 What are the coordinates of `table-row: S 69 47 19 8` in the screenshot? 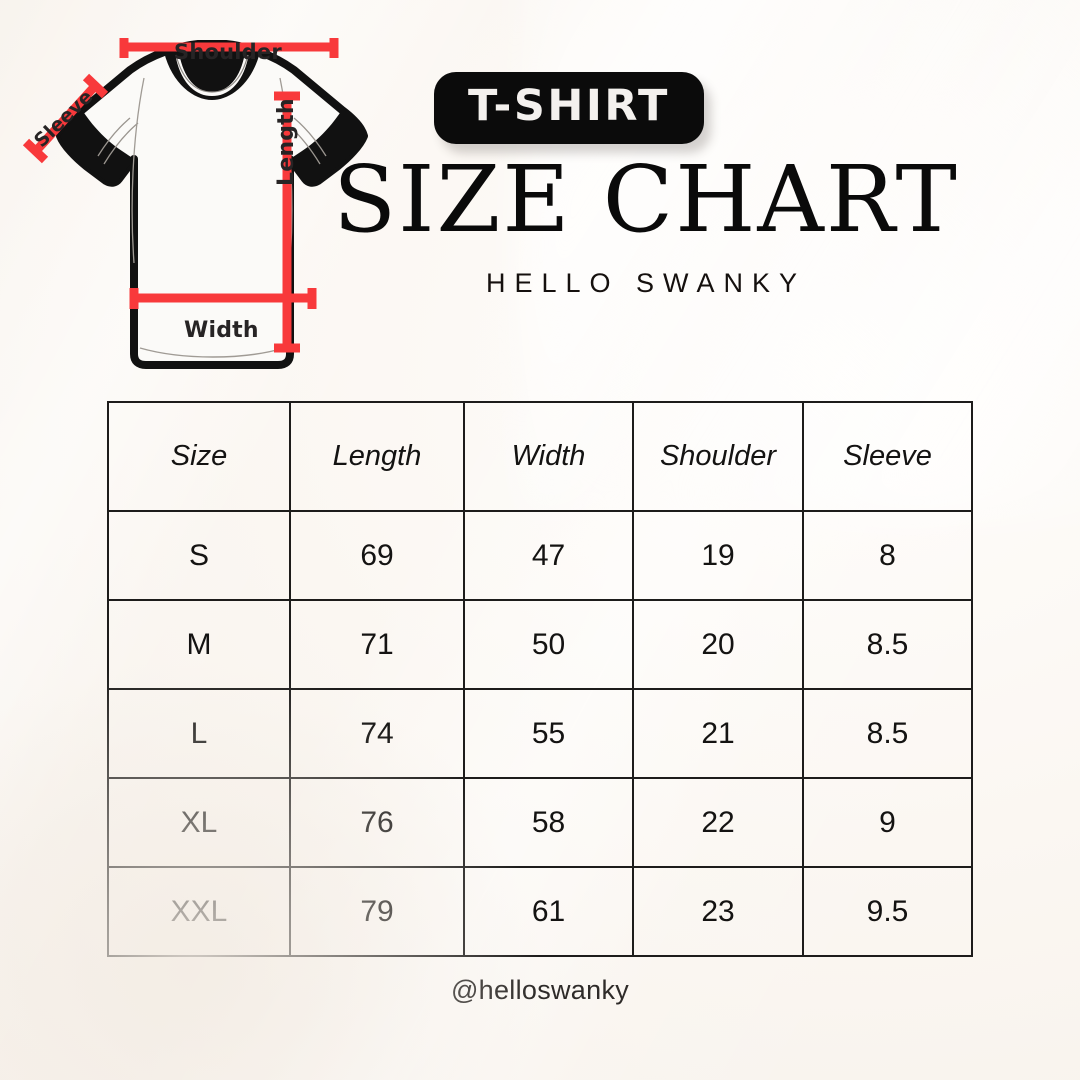 It's located at (540, 555).